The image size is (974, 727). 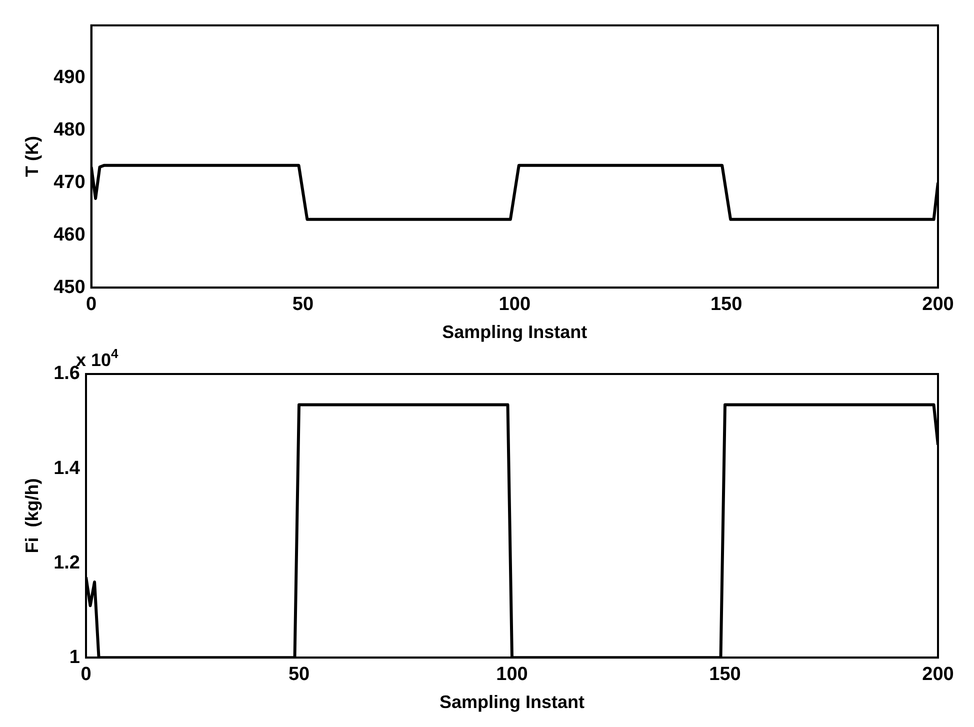 I want to click on y-tick-label: 490, so click(x=70, y=77).